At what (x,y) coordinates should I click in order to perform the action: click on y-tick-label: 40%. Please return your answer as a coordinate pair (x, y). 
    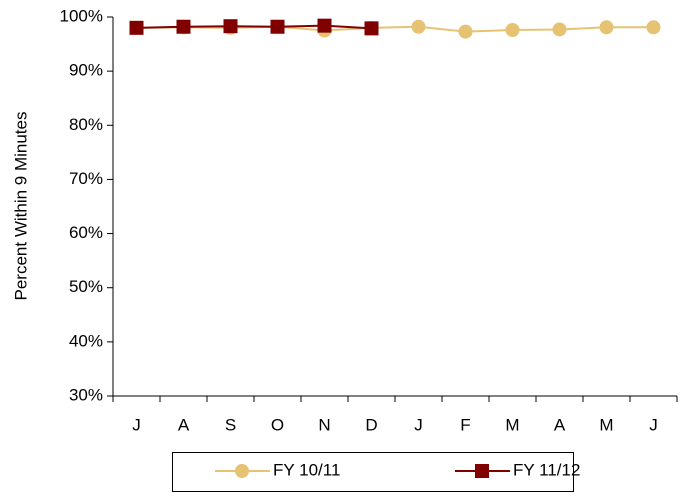
    Looking at the image, I should click on (86, 340).